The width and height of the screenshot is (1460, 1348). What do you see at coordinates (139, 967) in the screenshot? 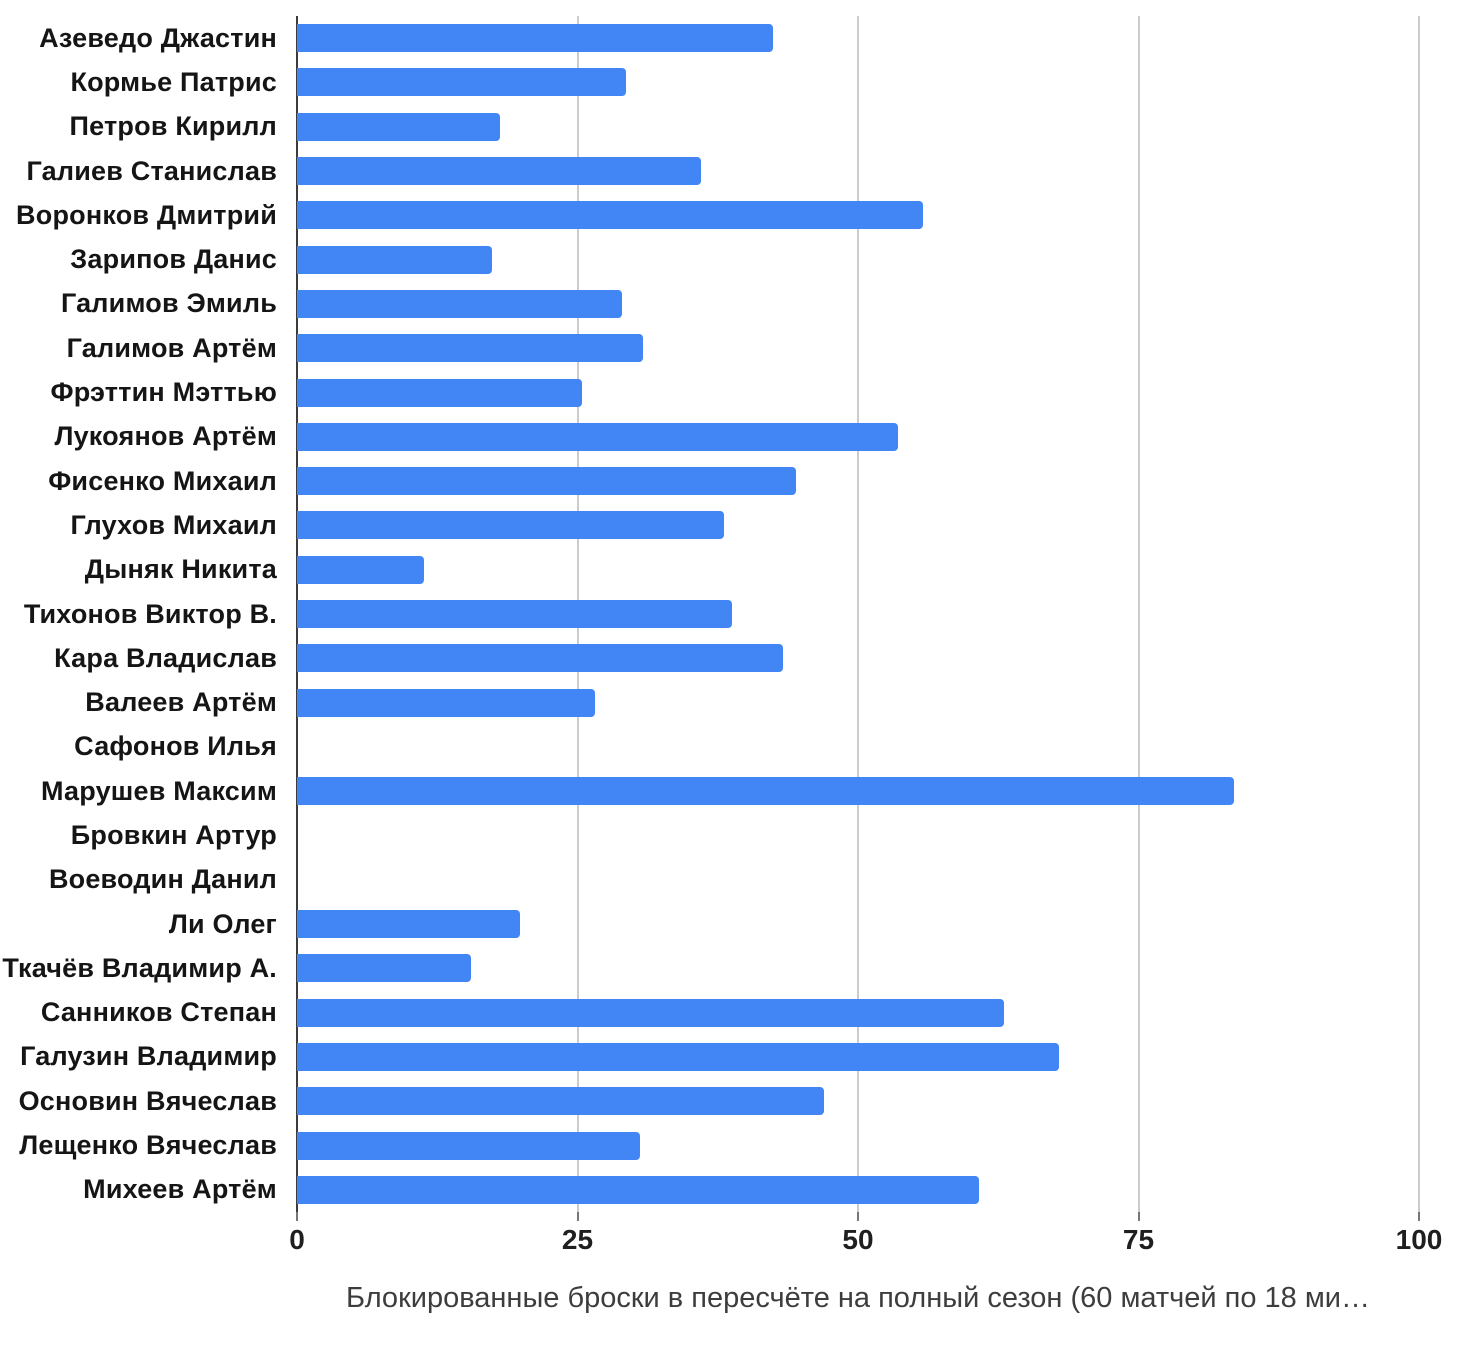
I see `category-label: Ткачёв Владимир А.` at bounding box center [139, 967].